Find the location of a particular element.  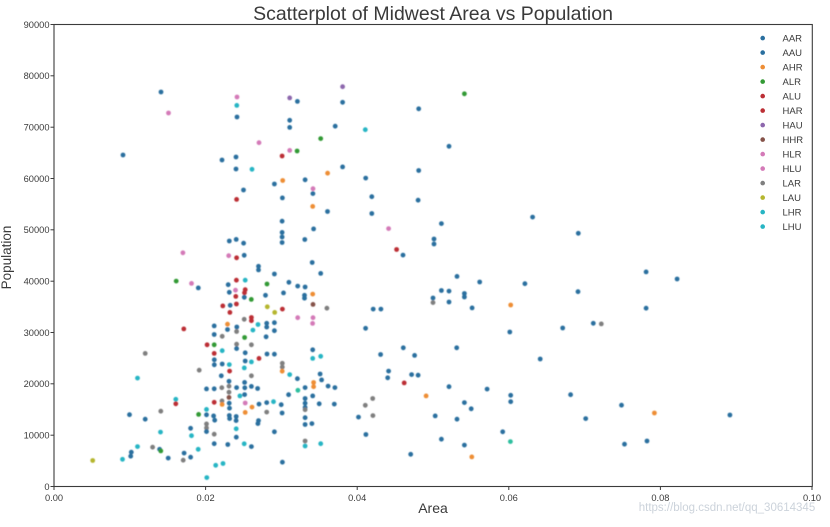

svg-text: 70000 is located at coordinates (37, 128).